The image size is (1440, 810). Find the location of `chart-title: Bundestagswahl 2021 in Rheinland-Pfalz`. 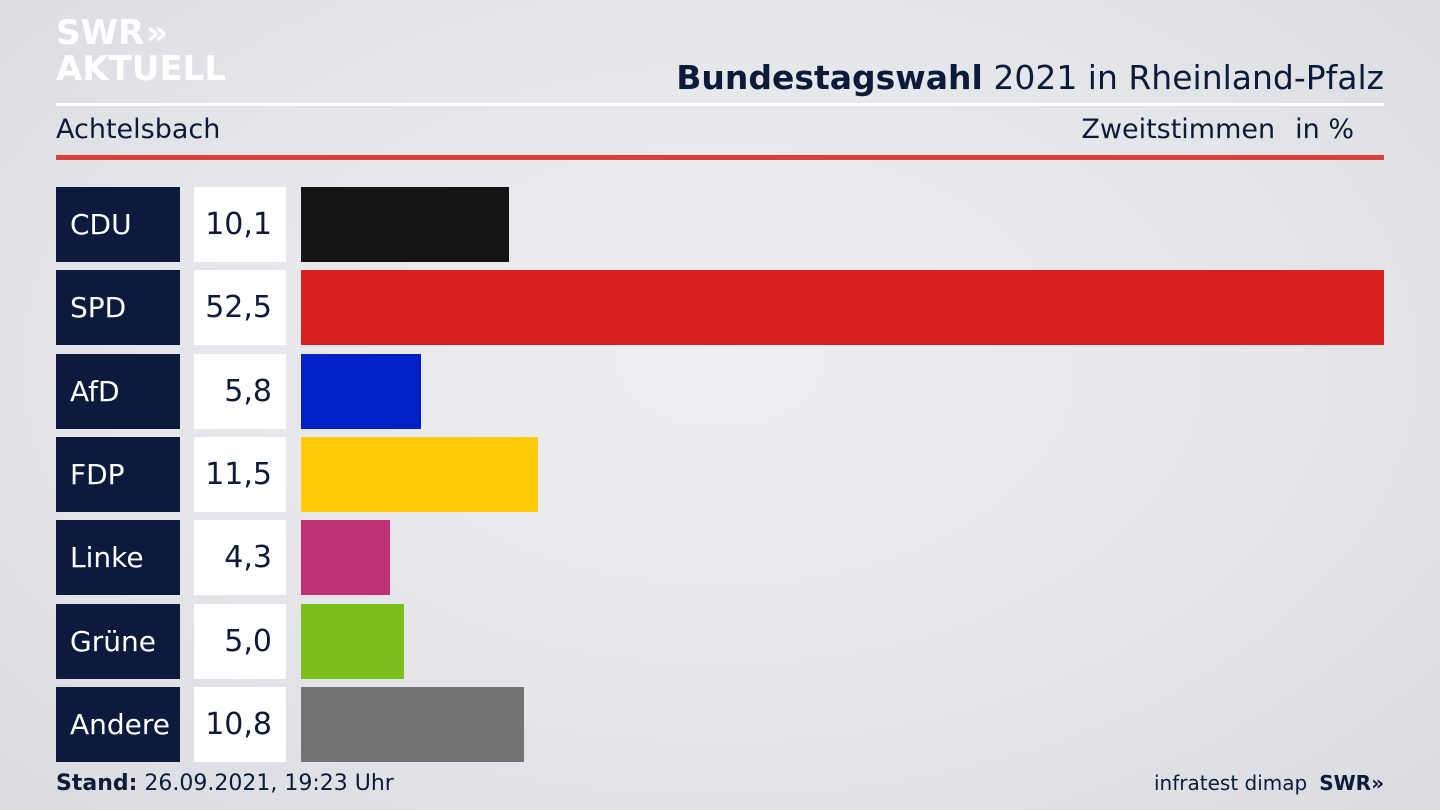

chart-title: Bundestagswahl 2021 in Rheinland-Pfalz is located at coordinates (1030, 77).